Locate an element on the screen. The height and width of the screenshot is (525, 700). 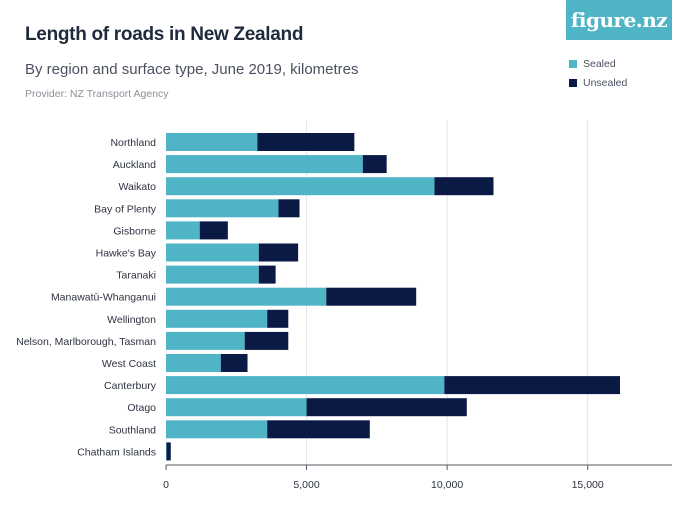
category-label-12: Otago is located at coordinates (141, 408).